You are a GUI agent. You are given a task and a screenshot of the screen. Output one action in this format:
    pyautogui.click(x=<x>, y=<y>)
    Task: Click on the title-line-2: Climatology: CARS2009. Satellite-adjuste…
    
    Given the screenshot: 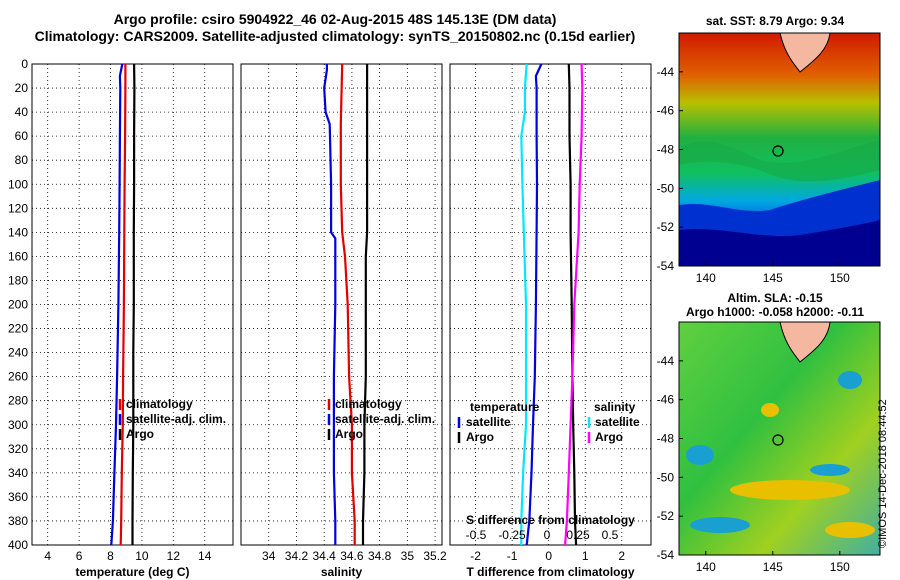 What is the action you would take?
    pyautogui.click(x=335, y=36)
    